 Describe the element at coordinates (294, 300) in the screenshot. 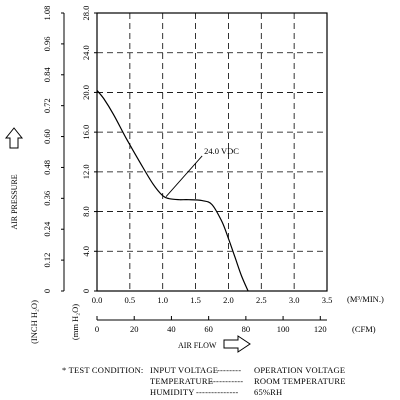

I see `x-tick-label: 3.0` at that location.